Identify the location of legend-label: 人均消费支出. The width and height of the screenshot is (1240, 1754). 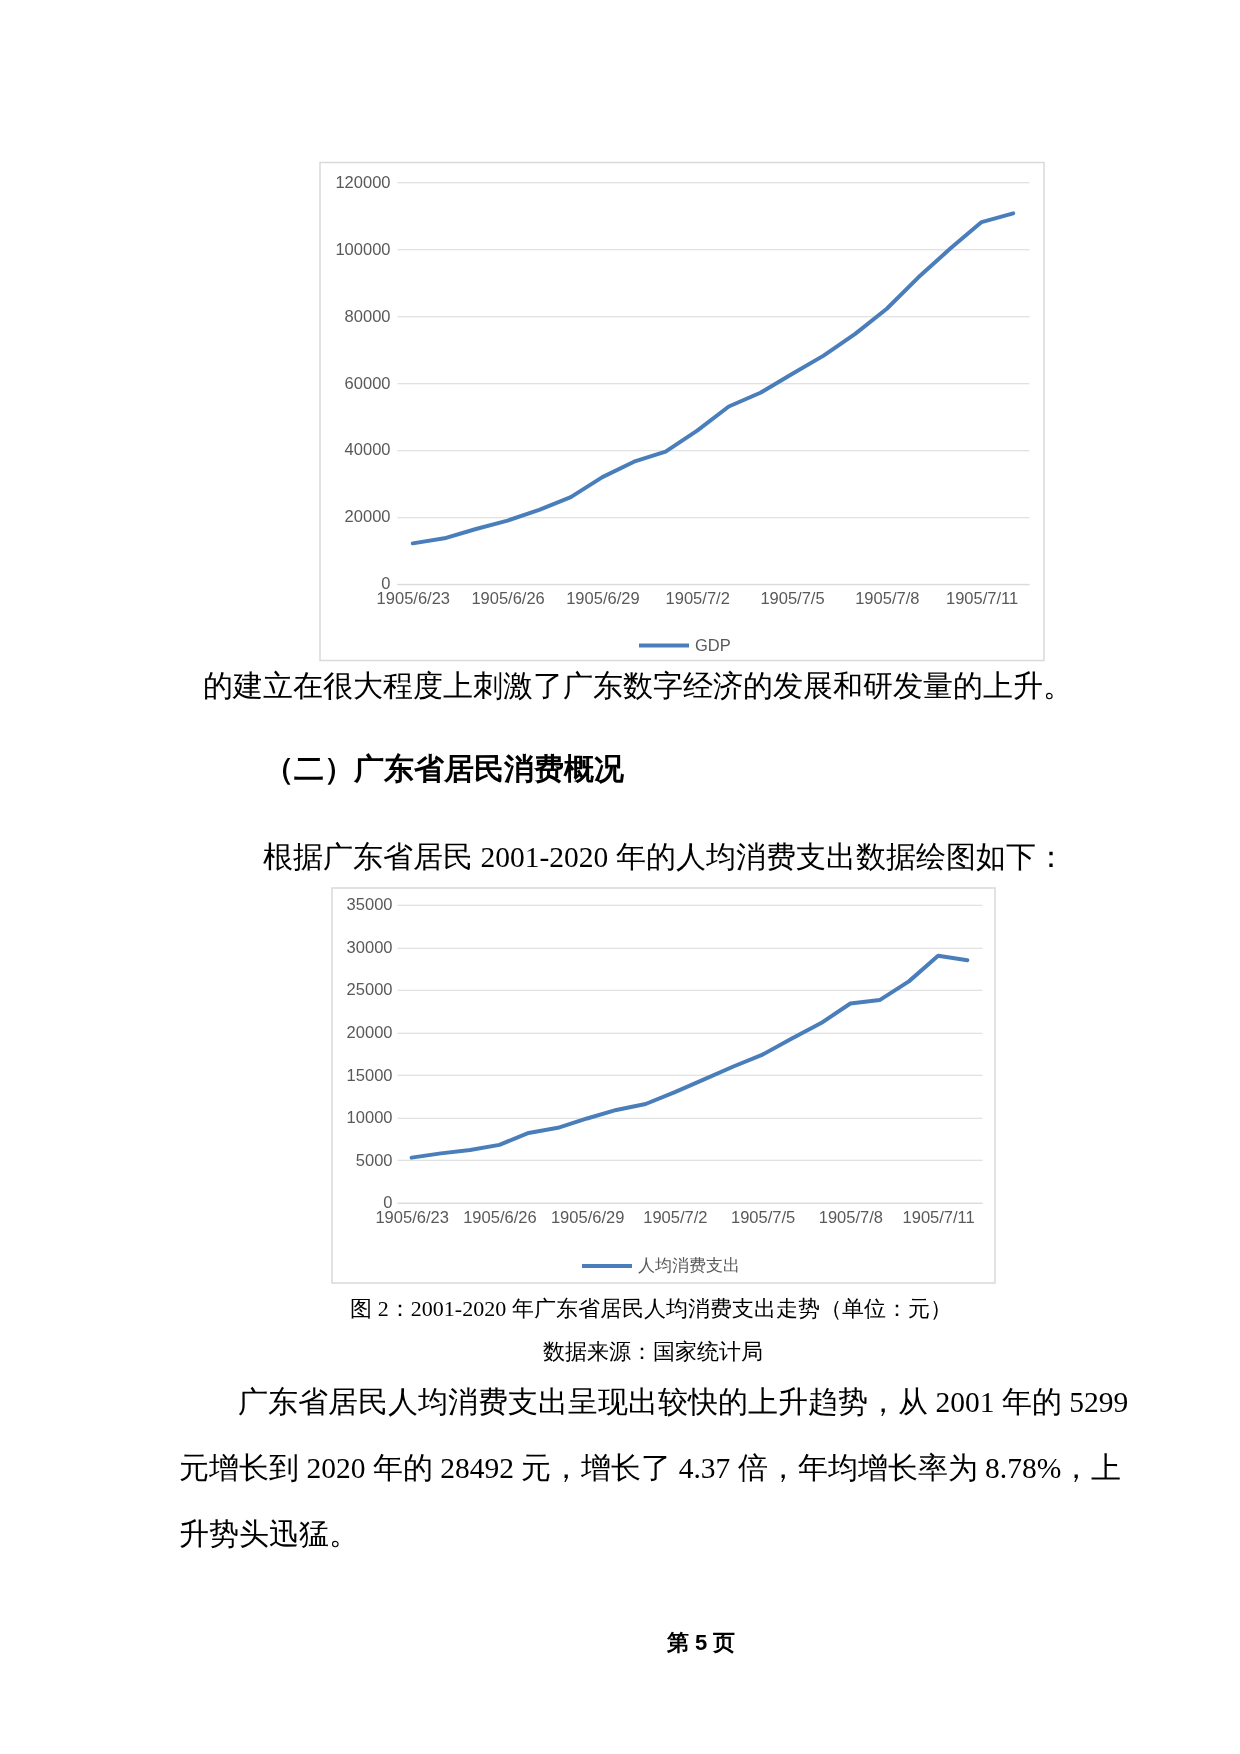
(689, 1265).